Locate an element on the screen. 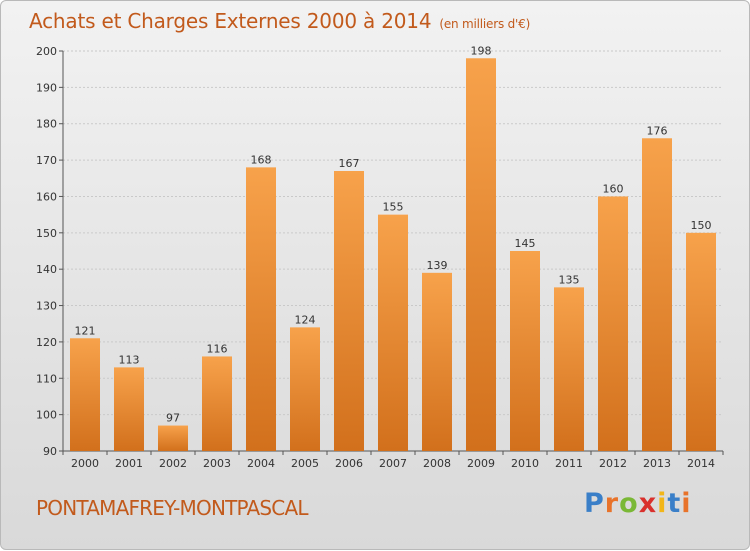  y-tick-label: 180 is located at coordinates (46, 124).